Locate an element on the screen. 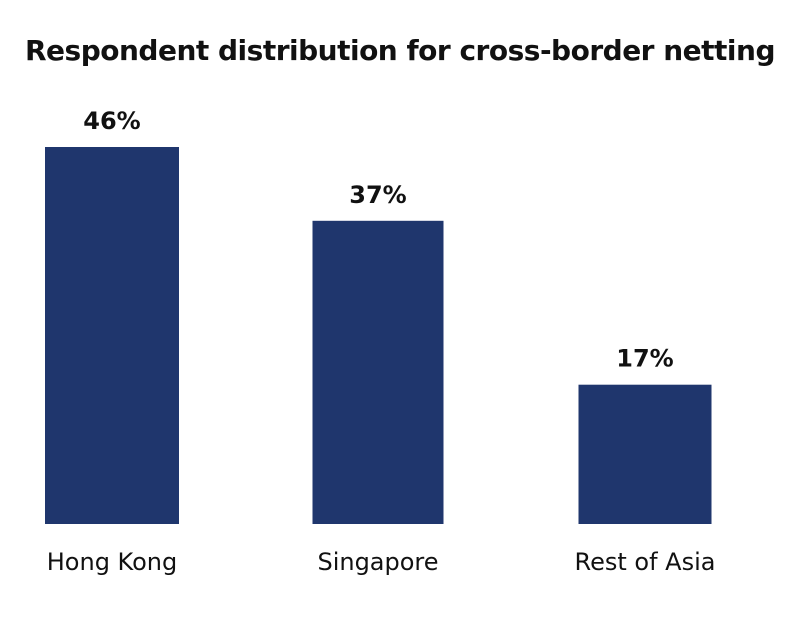  category-label: Hong Kong is located at coordinates (112, 562).